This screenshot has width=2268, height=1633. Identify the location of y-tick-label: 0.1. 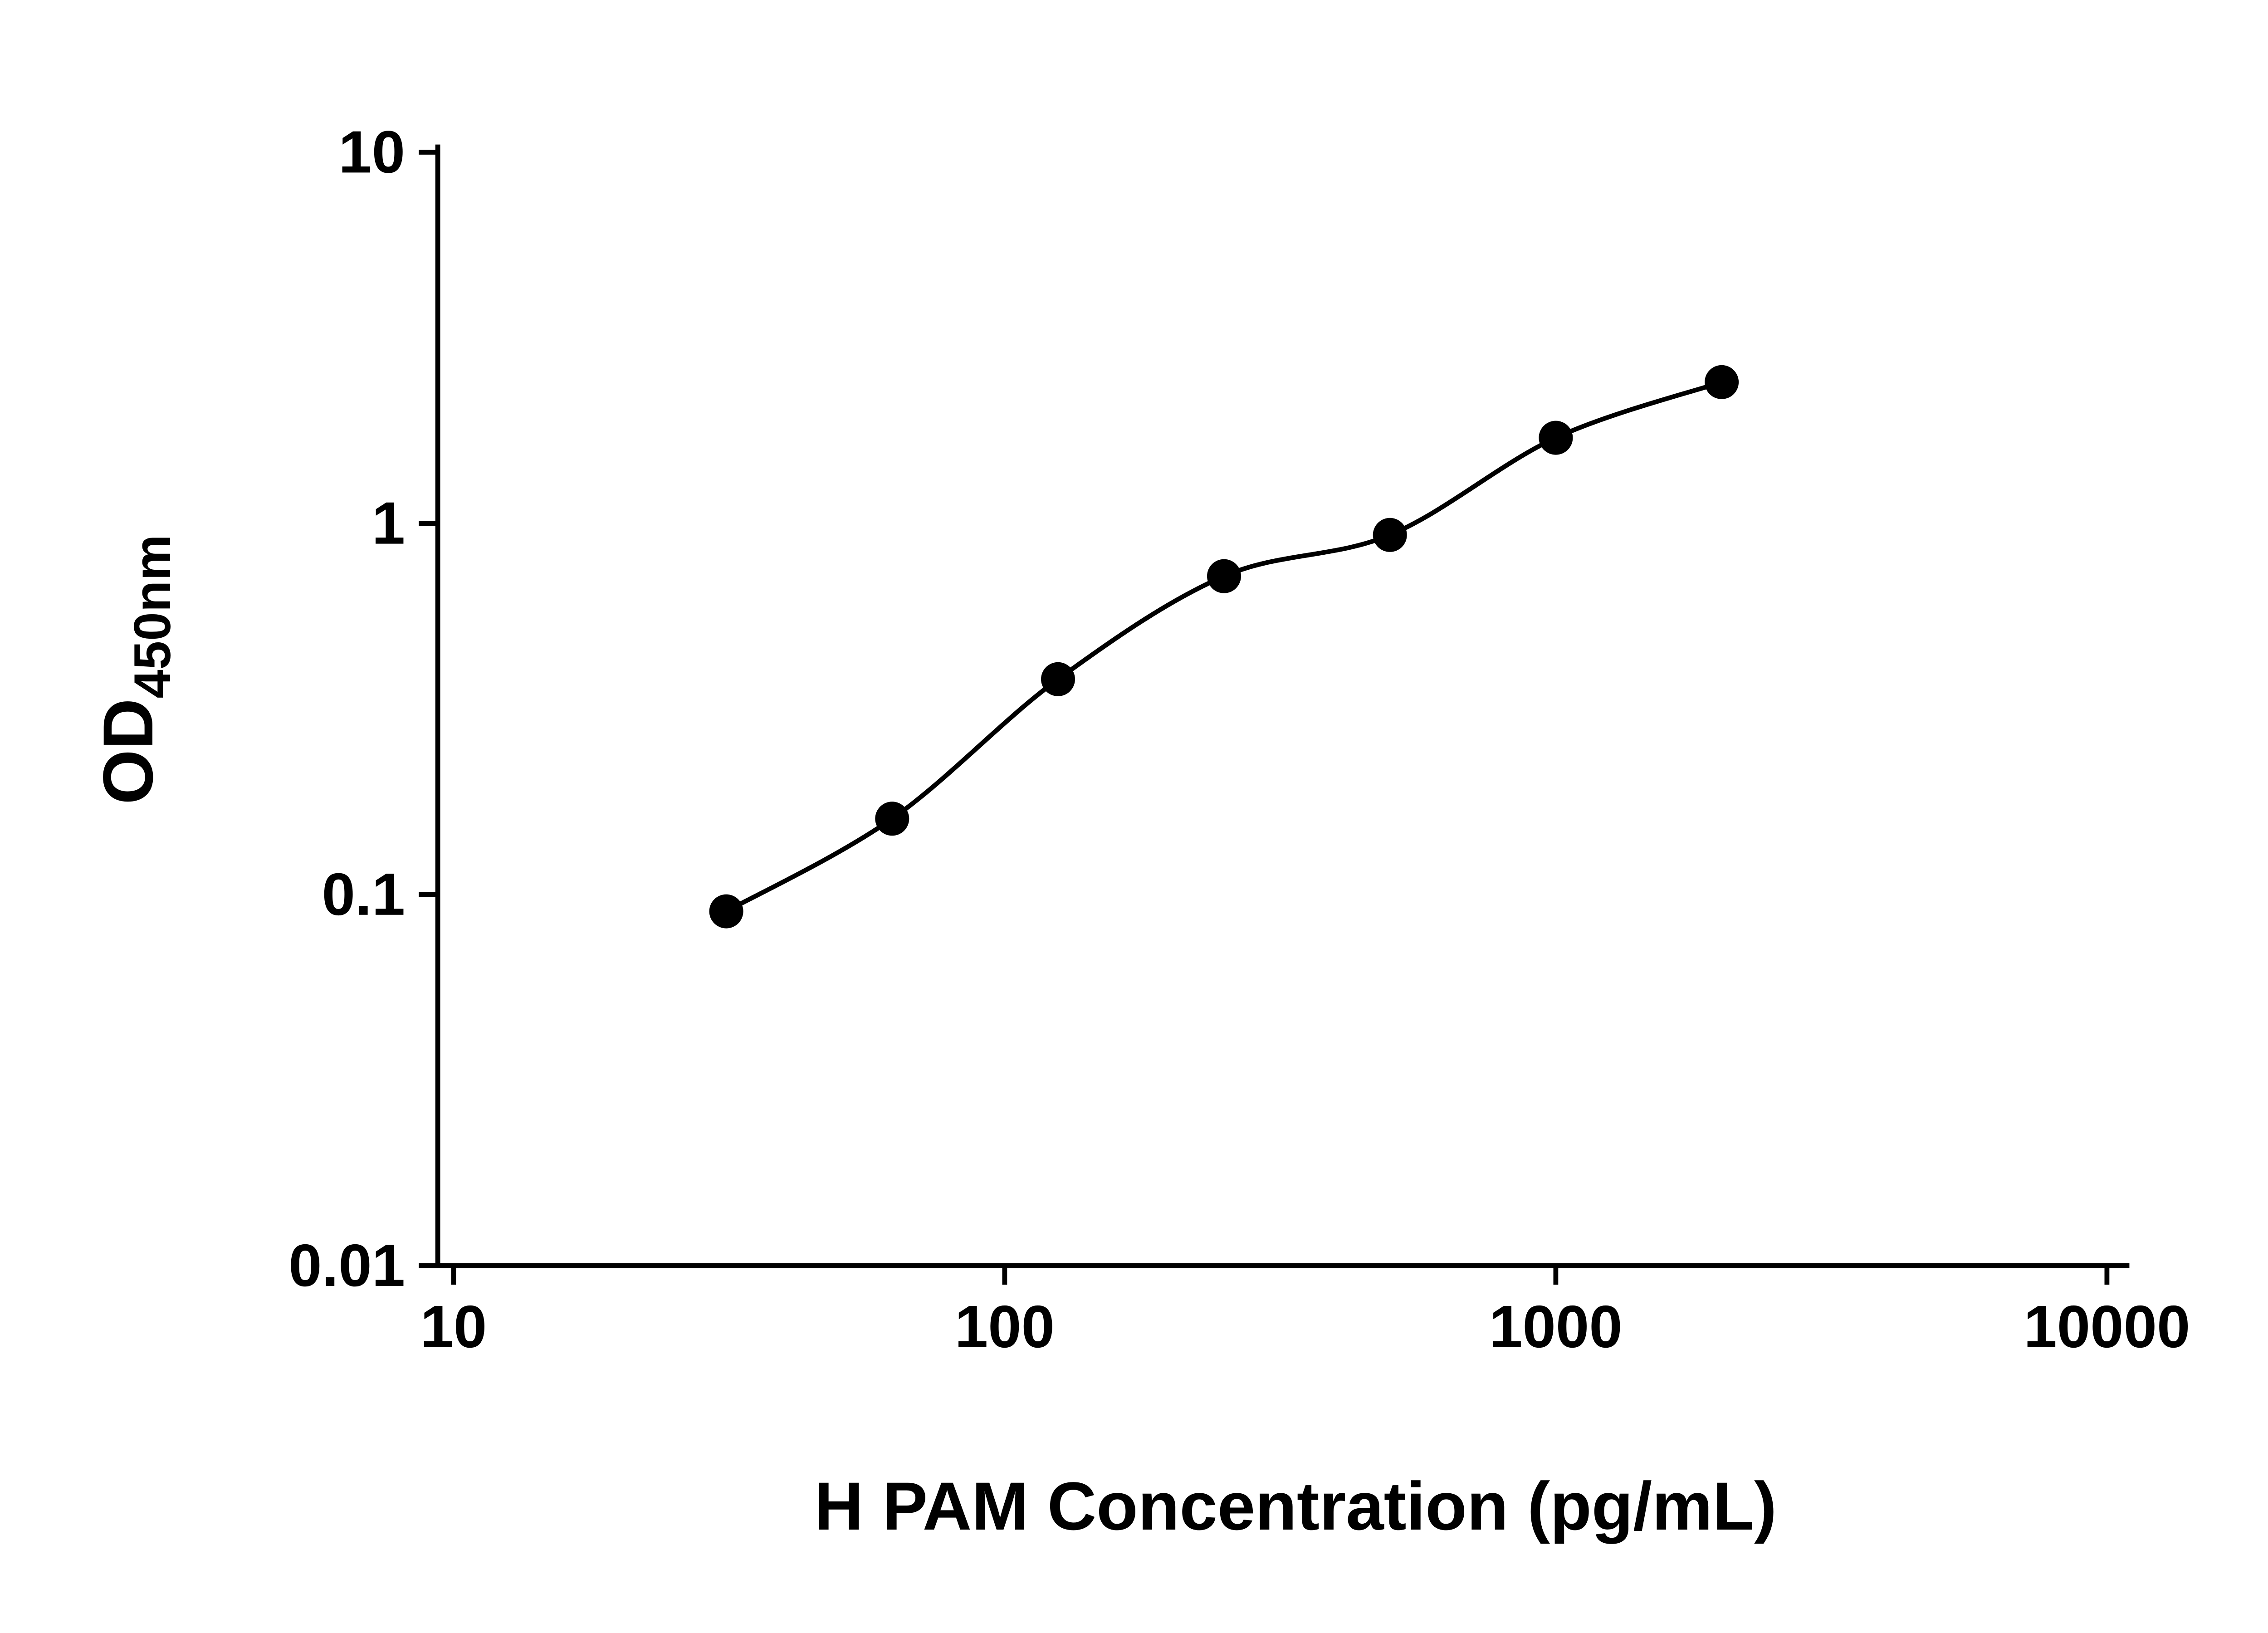
(364, 894).